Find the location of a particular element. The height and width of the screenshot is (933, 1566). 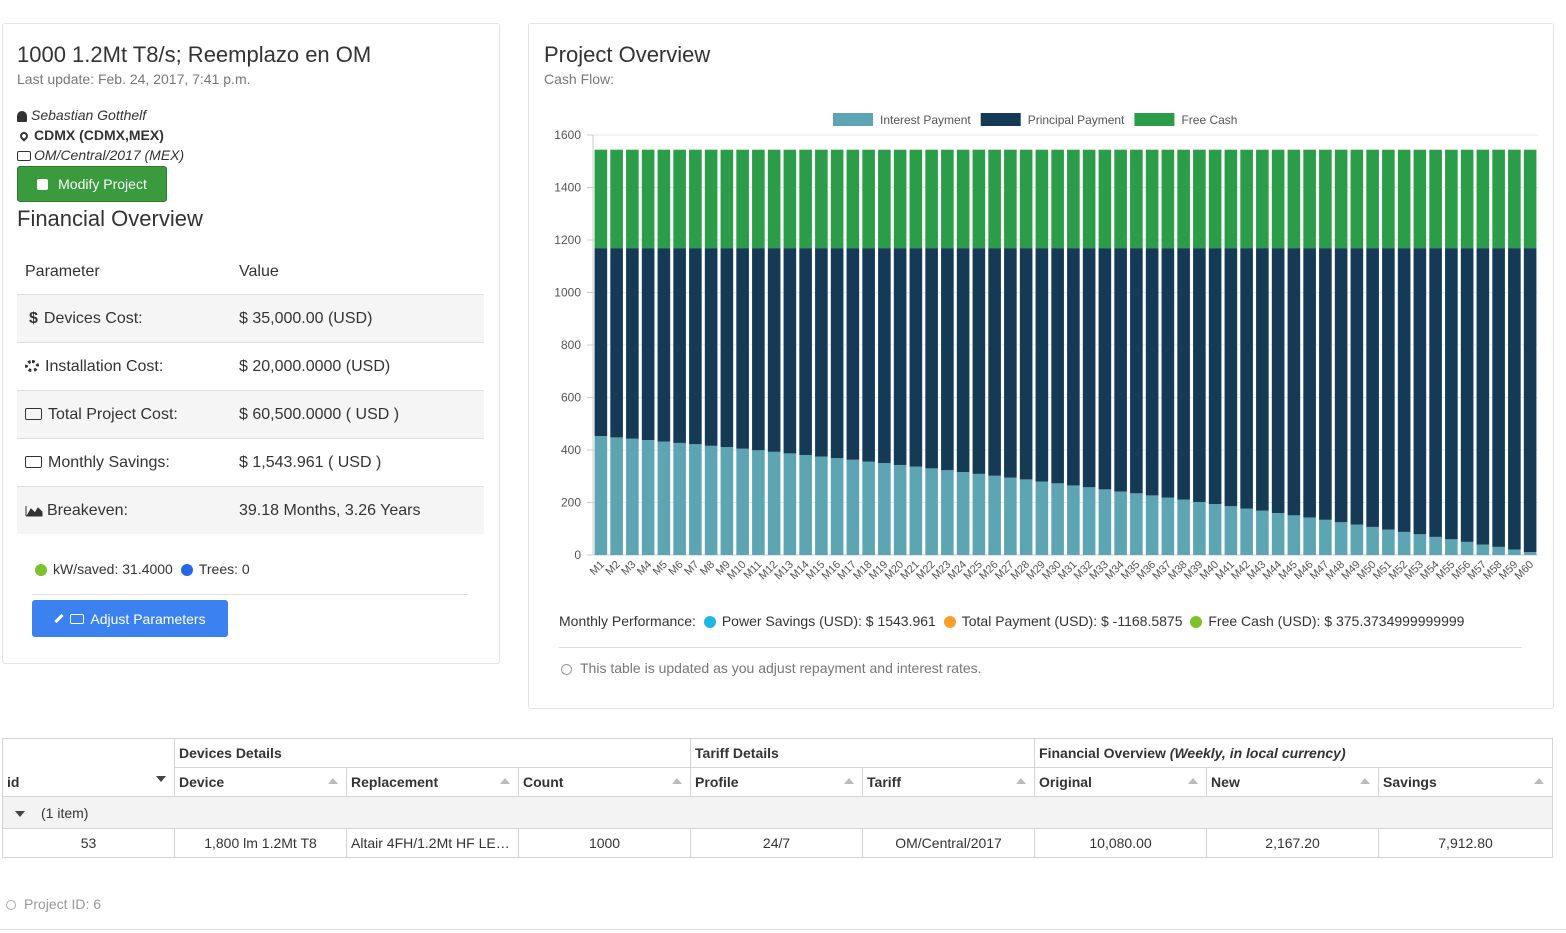

column-label: Device is located at coordinates (202, 782).